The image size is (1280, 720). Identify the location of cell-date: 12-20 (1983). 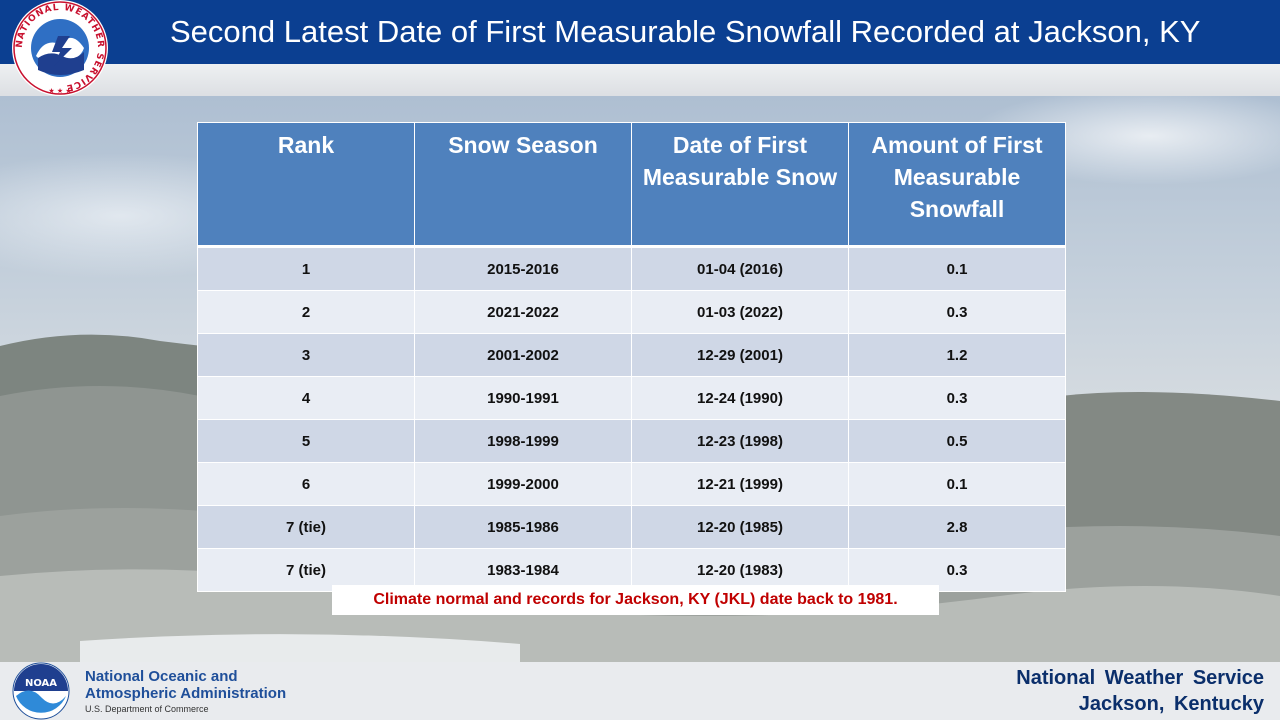
(740, 570).